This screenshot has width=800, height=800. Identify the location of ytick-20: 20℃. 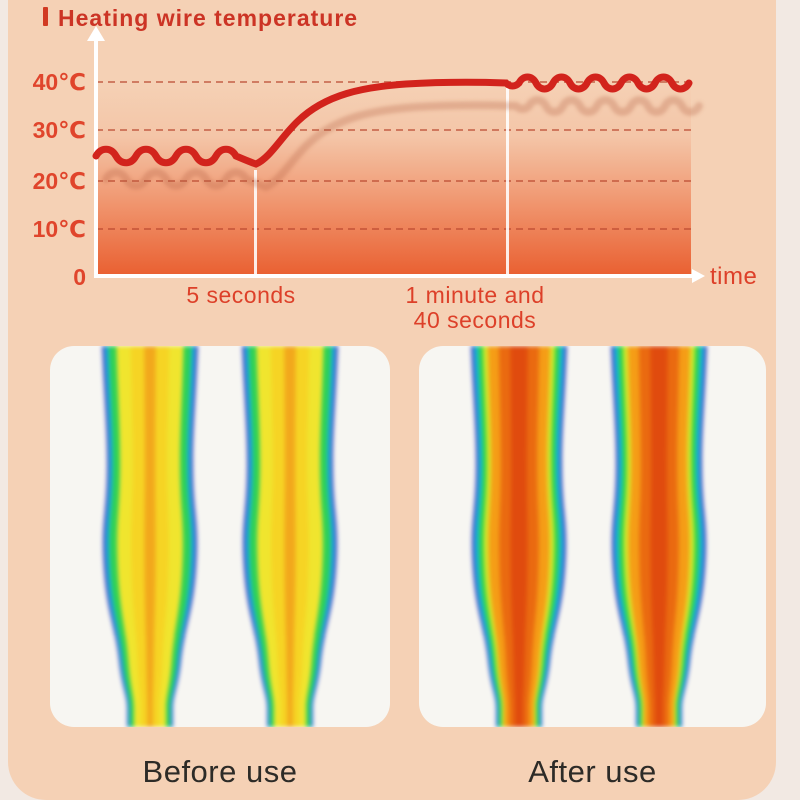
(59, 181).